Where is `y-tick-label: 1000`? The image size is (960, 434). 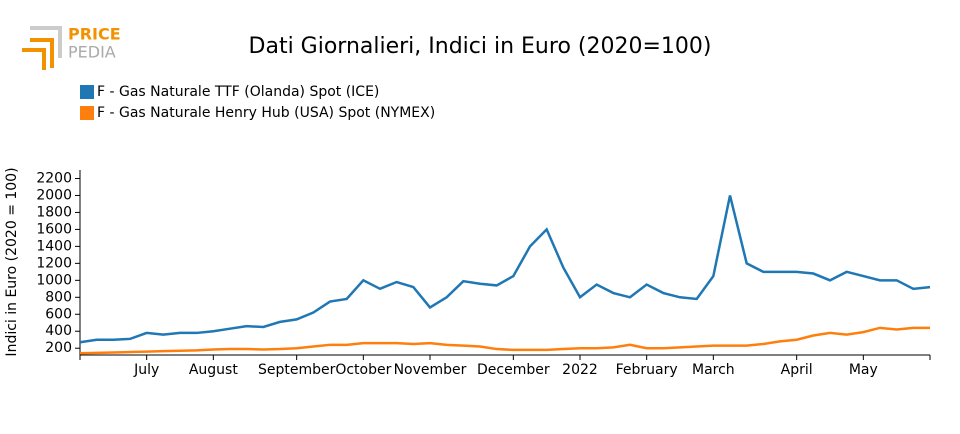 y-tick-label: 1000 is located at coordinates (54, 280).